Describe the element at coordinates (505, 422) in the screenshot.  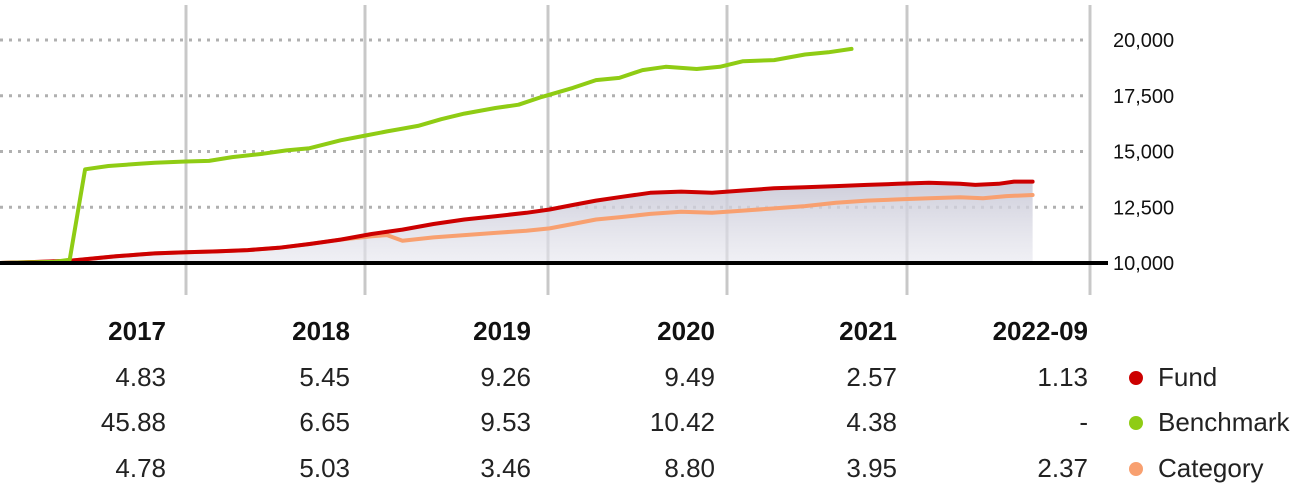
I see `value-cell-benchmark: 9.53` at that location.